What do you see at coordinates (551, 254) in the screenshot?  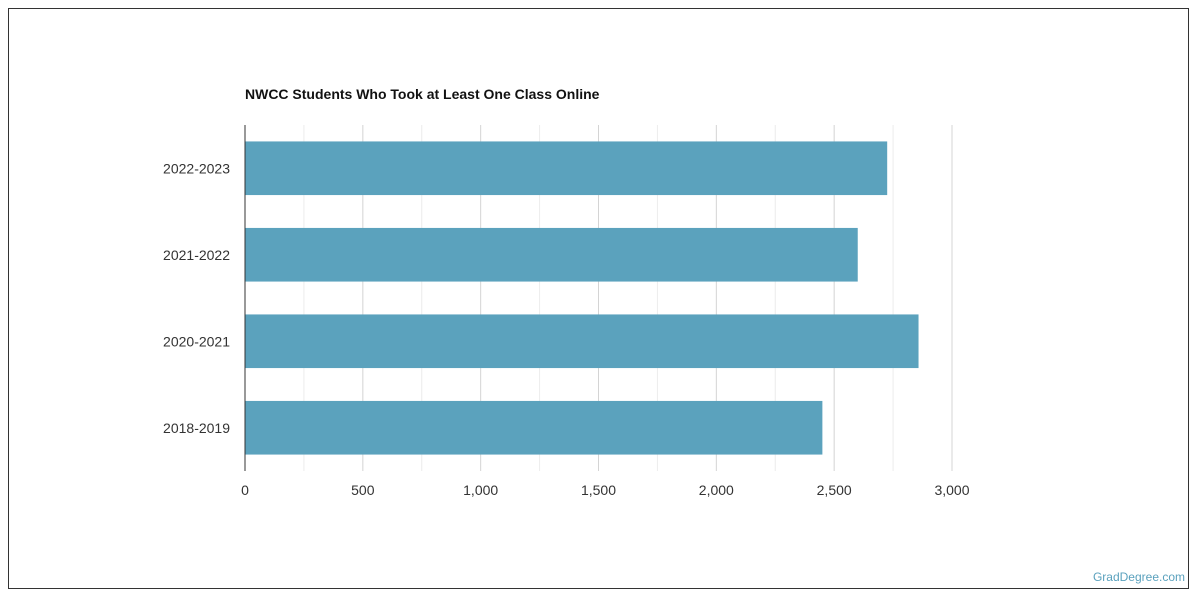 I see `bar-2021-2022` at bounding box center [551, 254].